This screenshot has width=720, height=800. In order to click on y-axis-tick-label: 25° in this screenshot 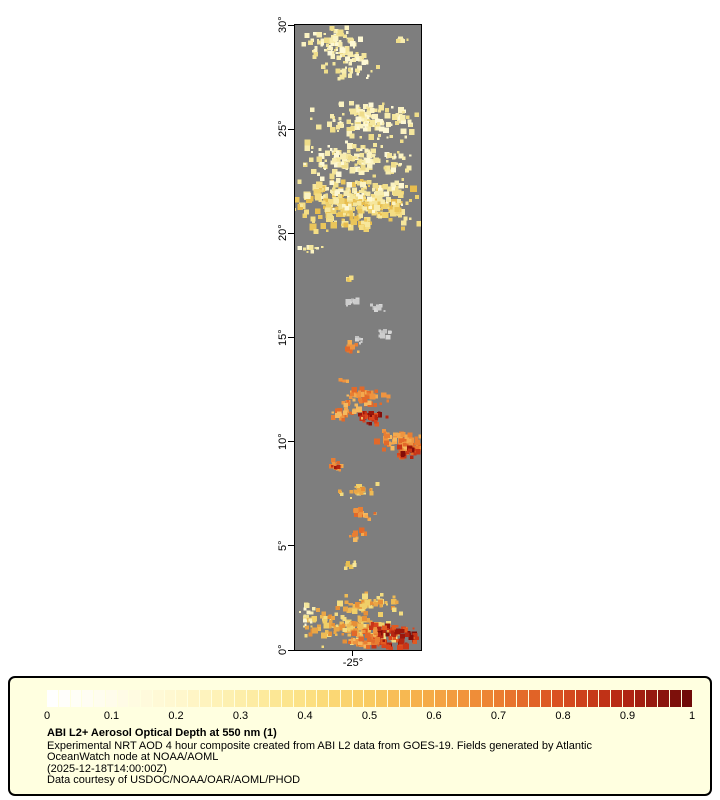, I will do `click(283, 129)`.